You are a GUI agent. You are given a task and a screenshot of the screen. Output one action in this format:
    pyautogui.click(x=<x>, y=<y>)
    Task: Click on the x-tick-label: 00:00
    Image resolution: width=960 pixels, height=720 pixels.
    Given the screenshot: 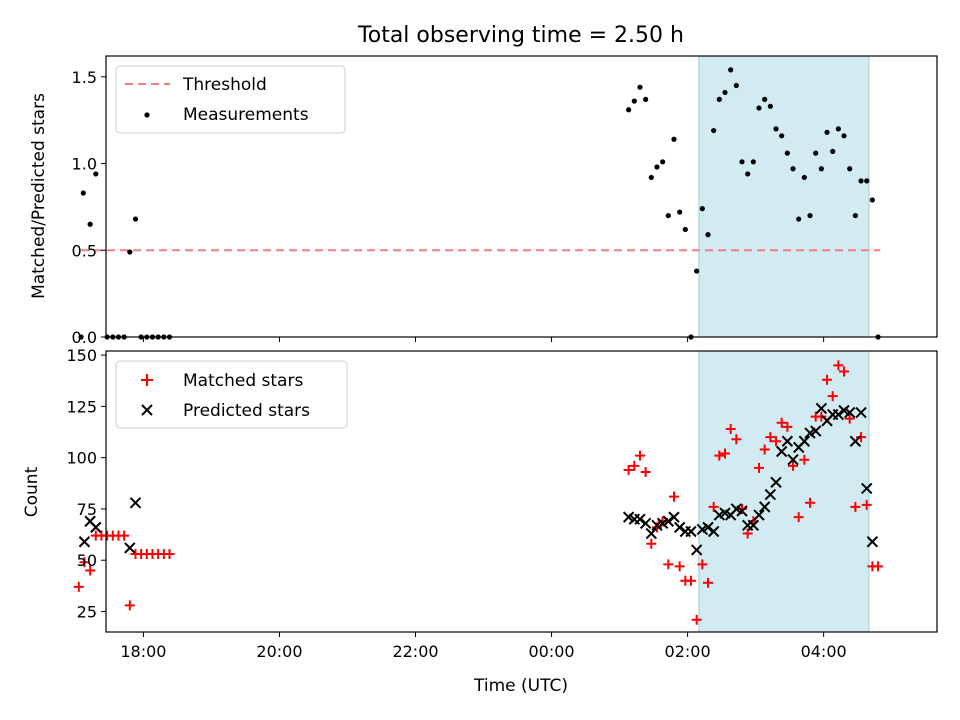 What is the action you would take?
    pyautogui.click(x=551, y=651)
    